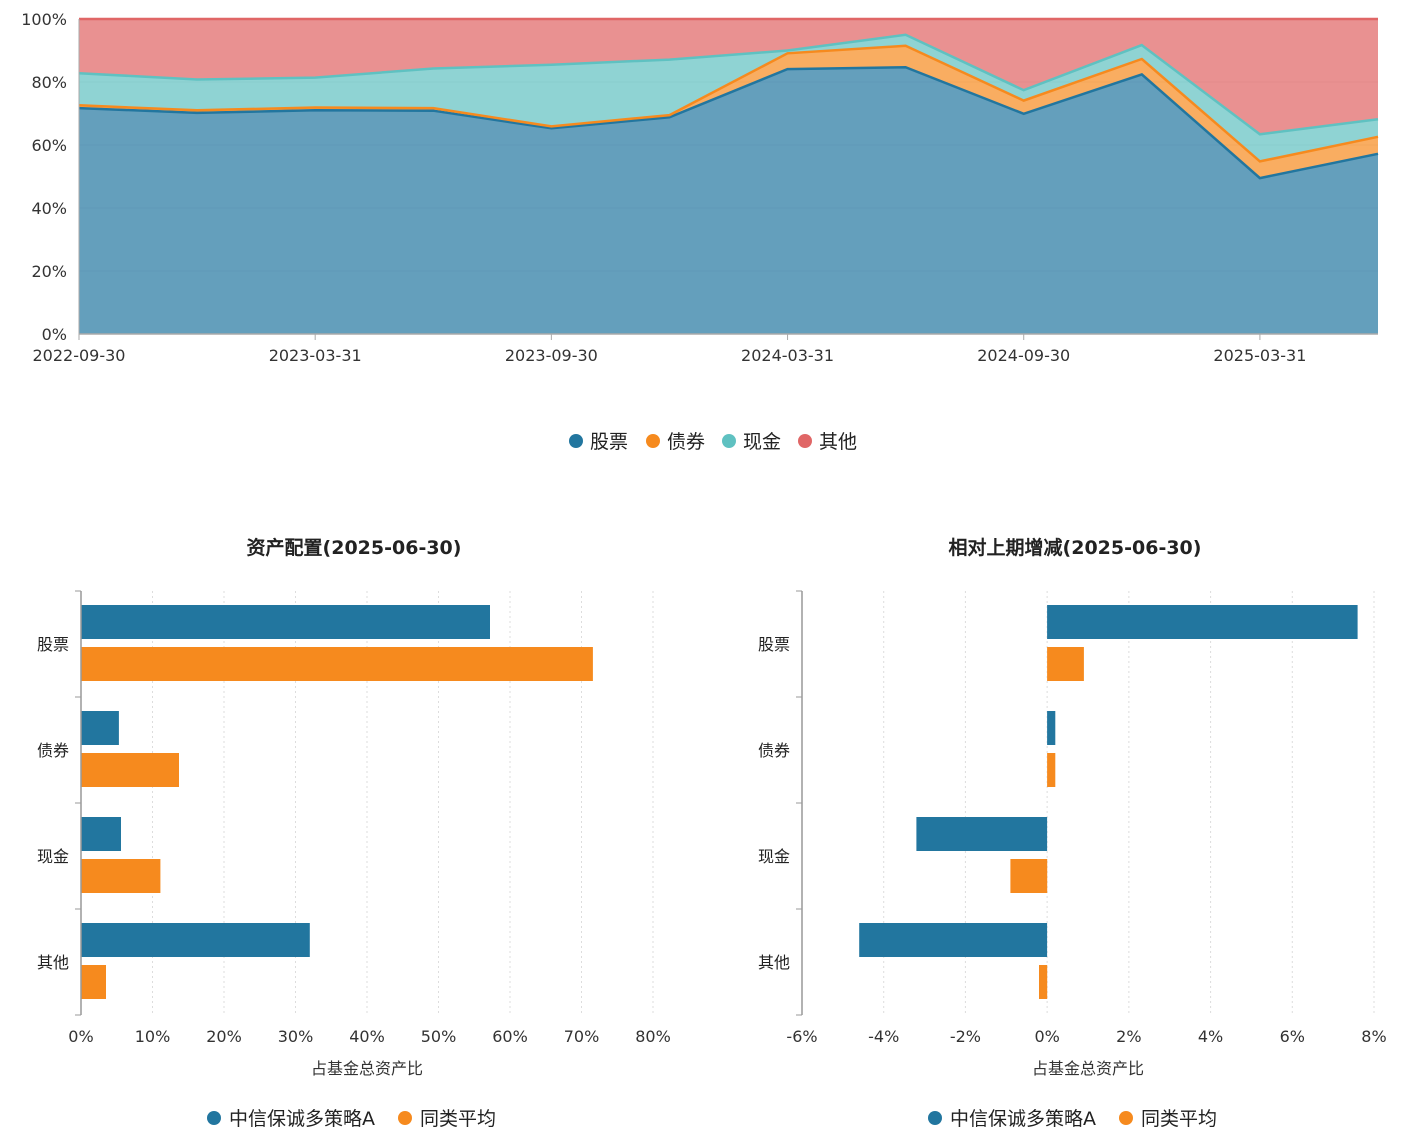 Image resolution: width=1410 pixels, height=1146 pixels. I want to click on legend-label: 其他, so click(838, 442).